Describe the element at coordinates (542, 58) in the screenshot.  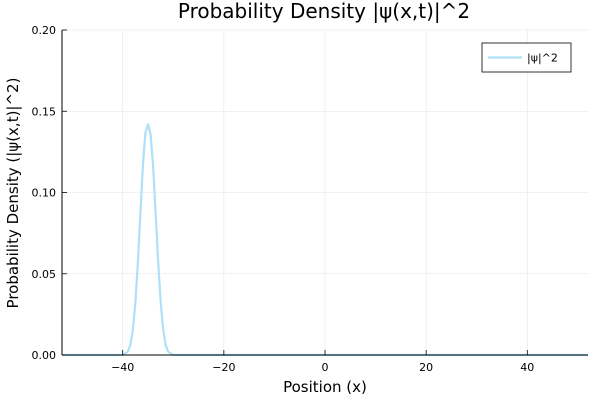
I see `legend-label: |ψ|^2` at that location.